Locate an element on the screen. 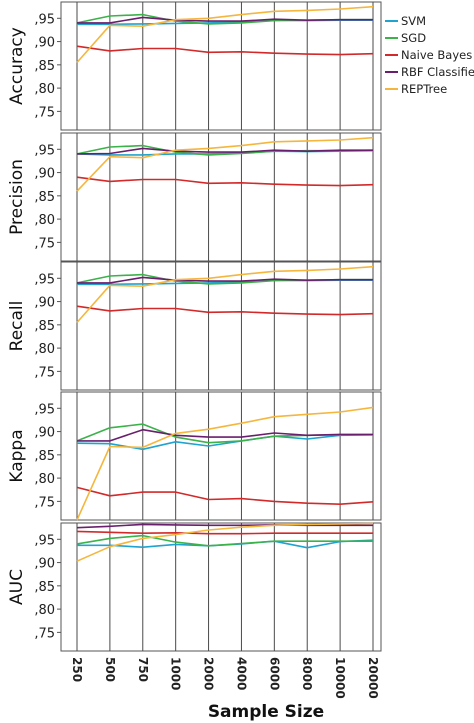 Image resolution: width=474 pixels, height=723 pixels. y-axis-title: Precision is located at coordinates (17, 197).